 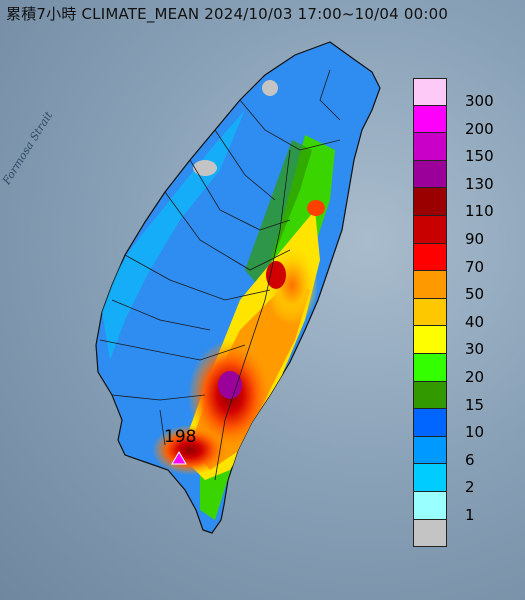 I want to click on legend-label: 50, so click(x=475, y=294).